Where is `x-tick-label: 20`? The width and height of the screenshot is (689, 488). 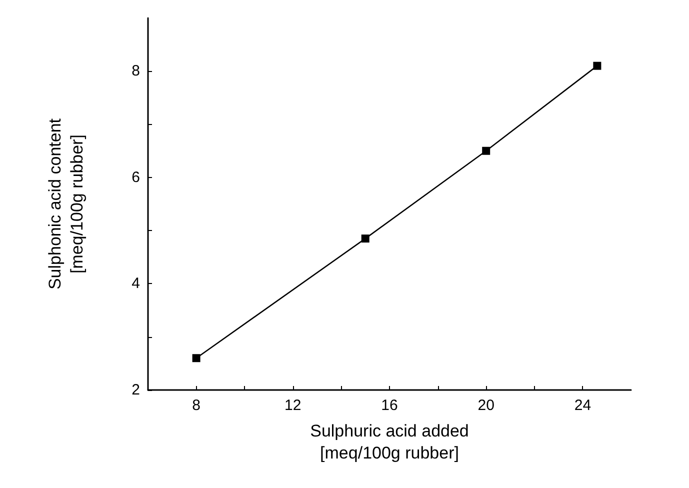 x-tick-label: 20 is located at coordinates (486, 405).